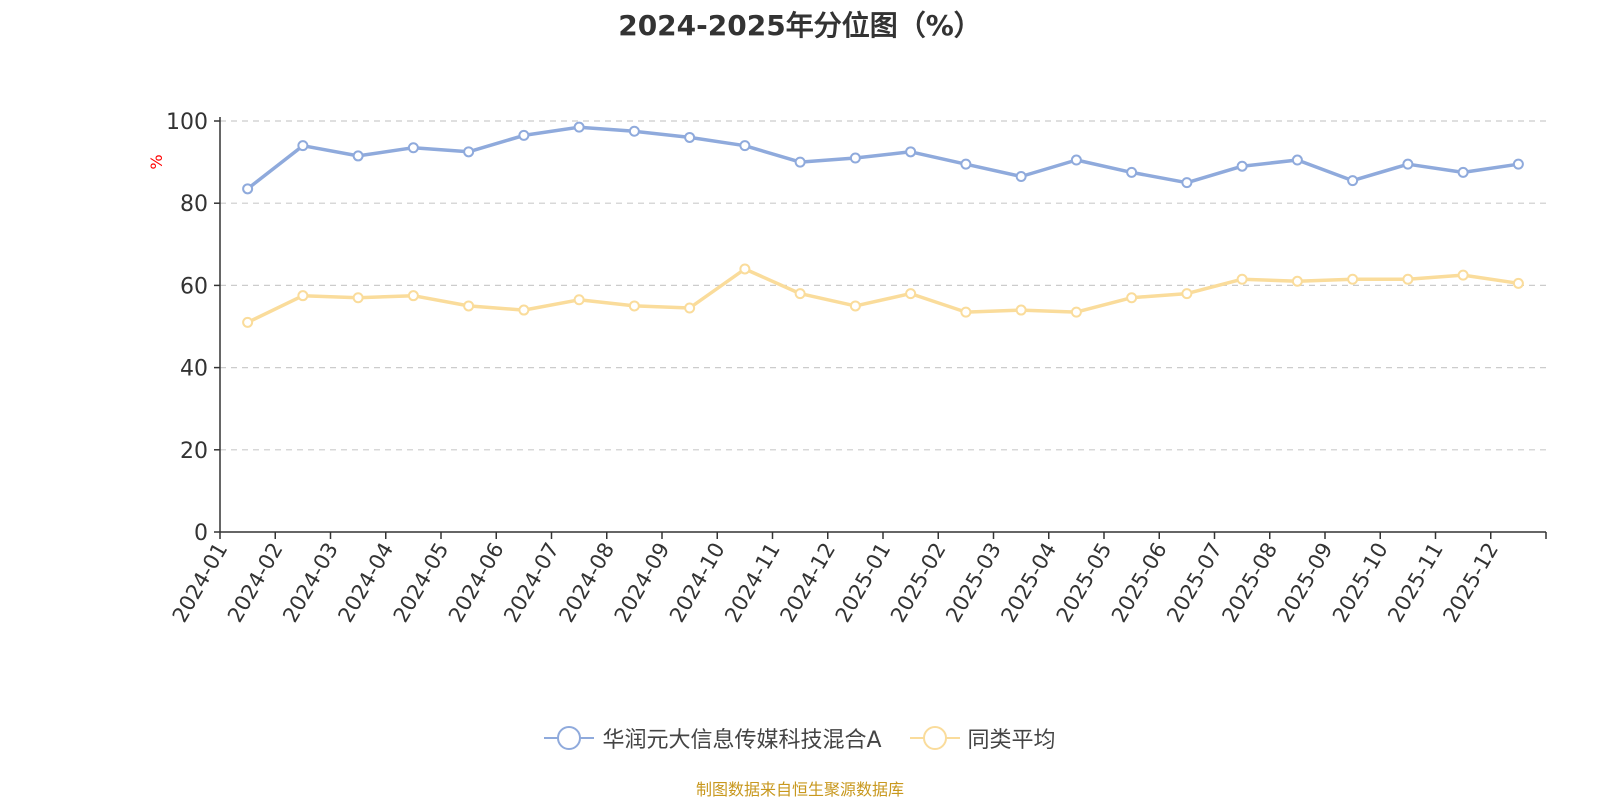 The image size is (1600, 800). What do you see at coordinates (1470, 583) in the screenshot?
I see `x-tick-label: 2025-12` at bounding box center [1470, 583].